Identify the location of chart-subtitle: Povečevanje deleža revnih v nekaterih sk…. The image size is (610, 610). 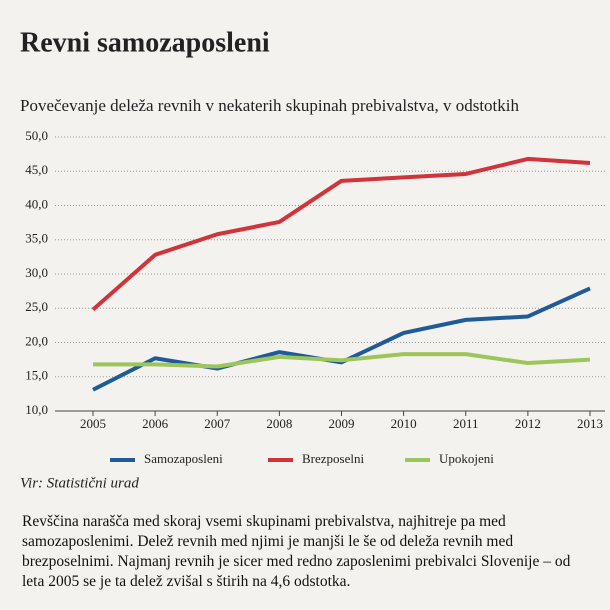
(269, 105).